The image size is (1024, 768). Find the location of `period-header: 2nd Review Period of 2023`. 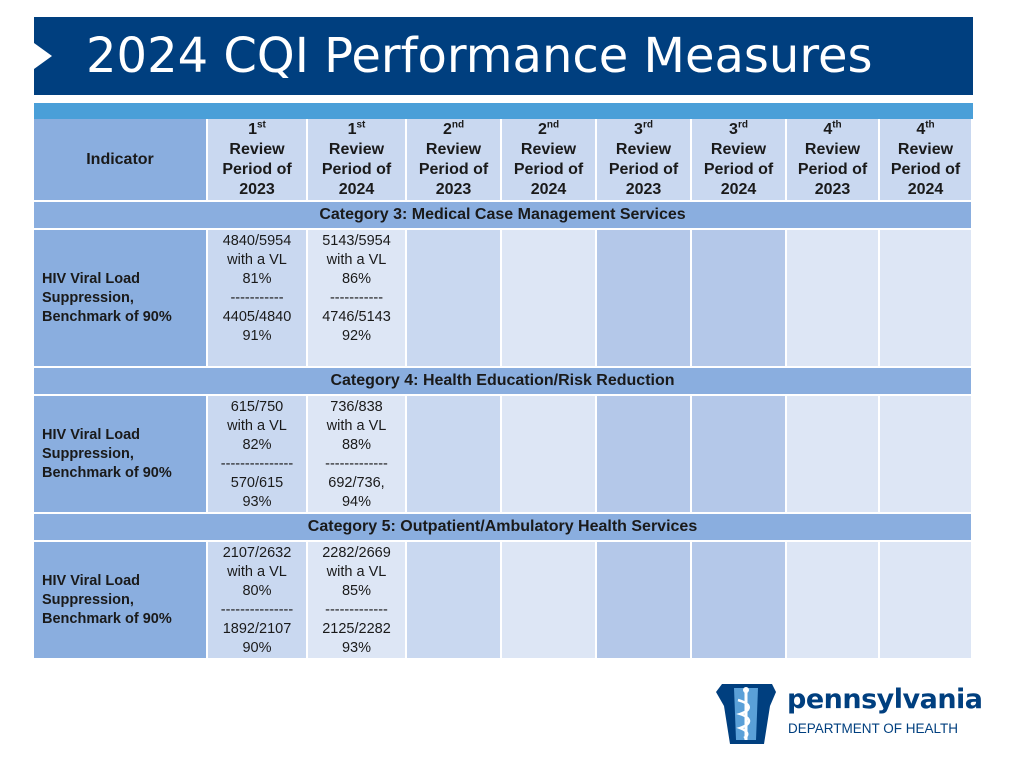

period-header: 2nd Review Period of 2023 is located at coordinates (454, 160).